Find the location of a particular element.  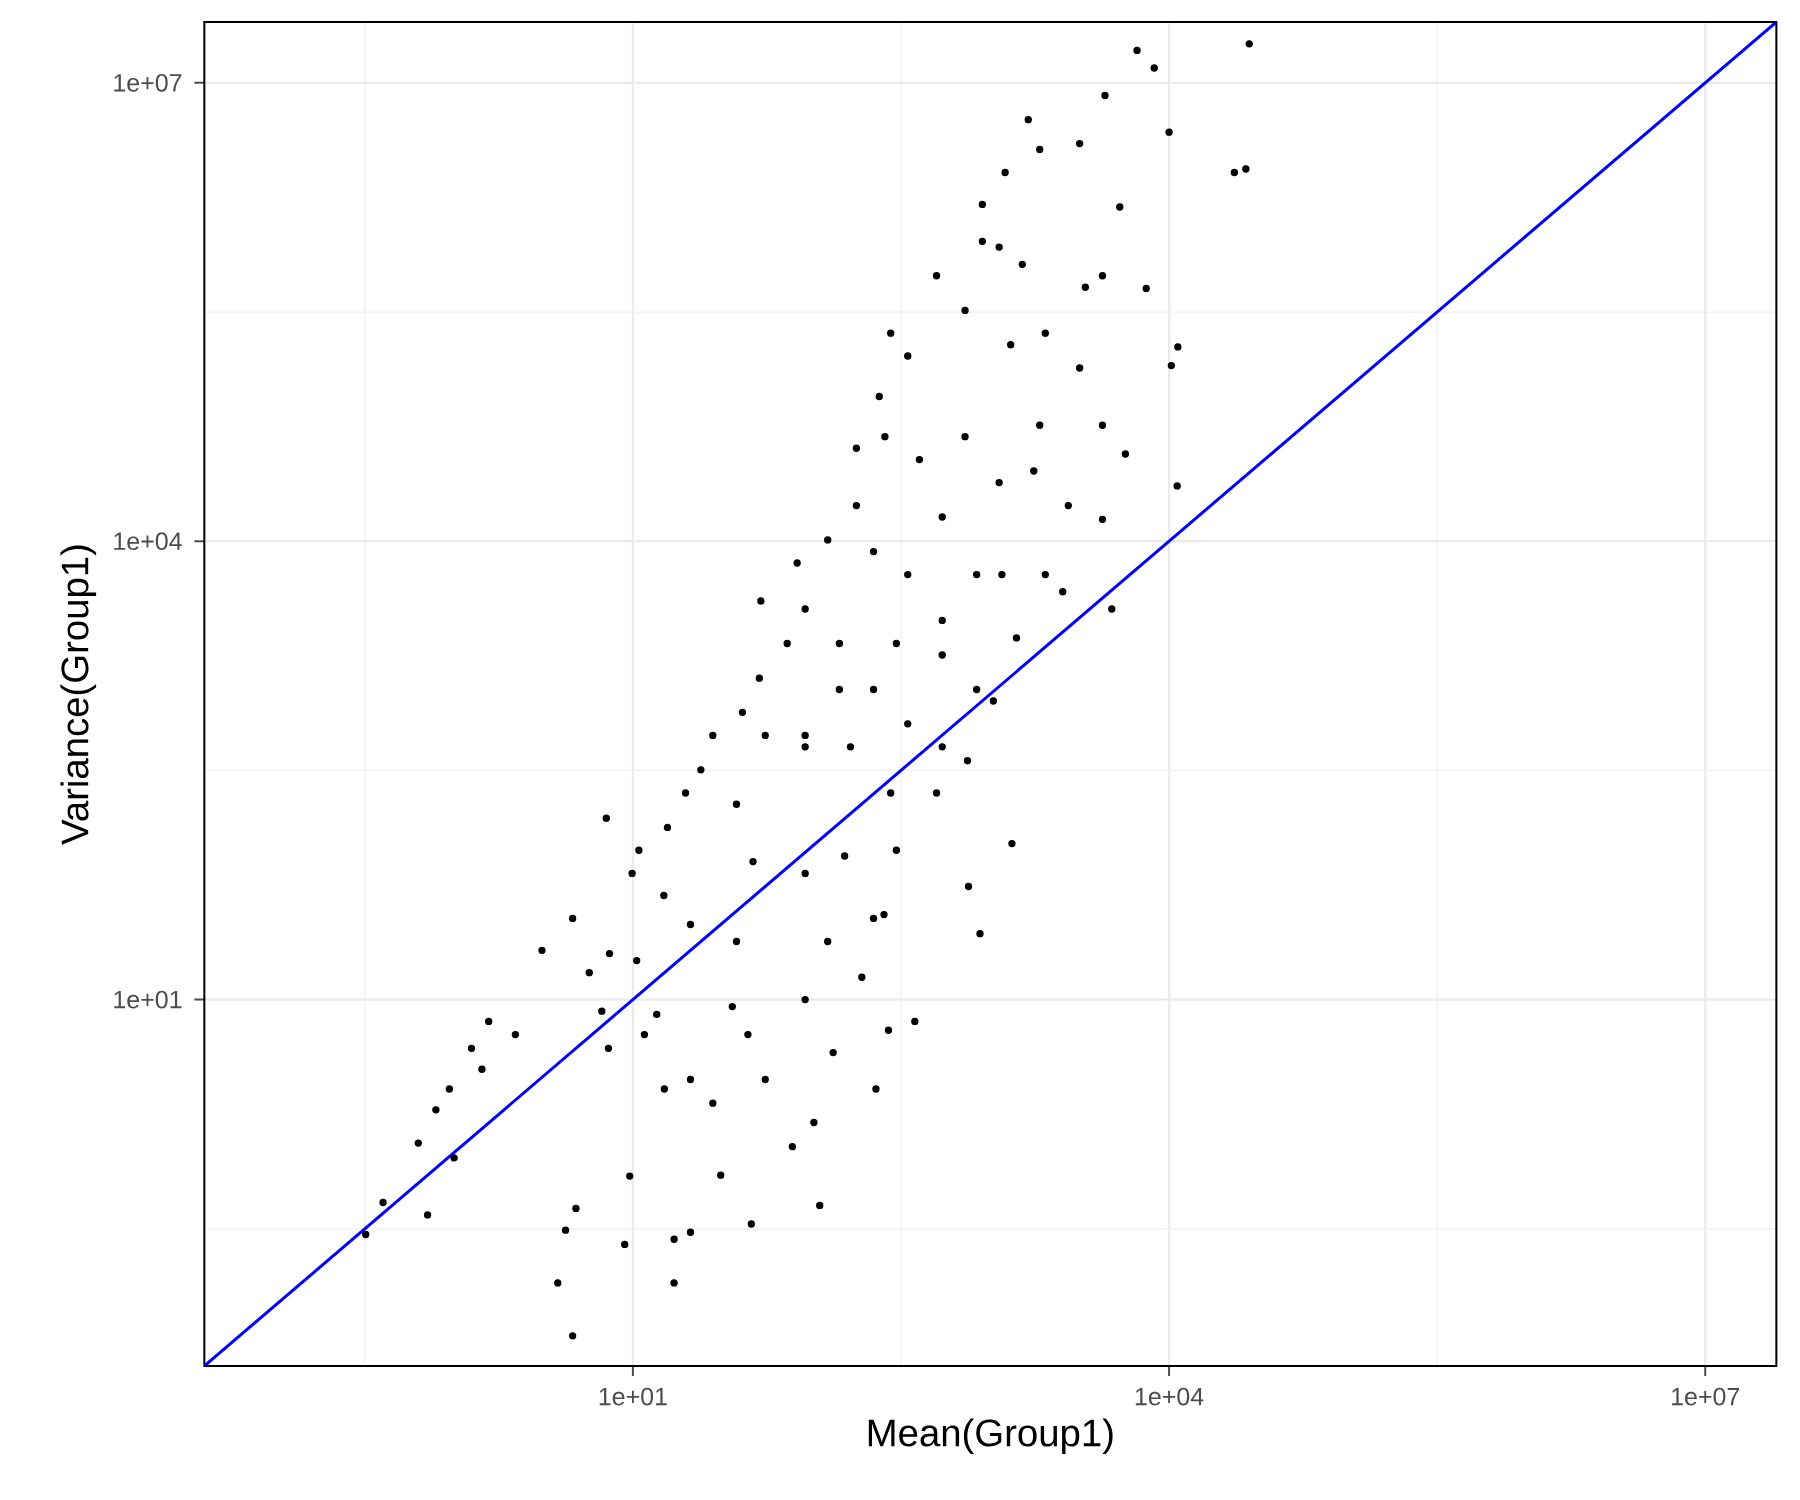

y-tick-label: 1e+01 is located at coordinates (148, 999).